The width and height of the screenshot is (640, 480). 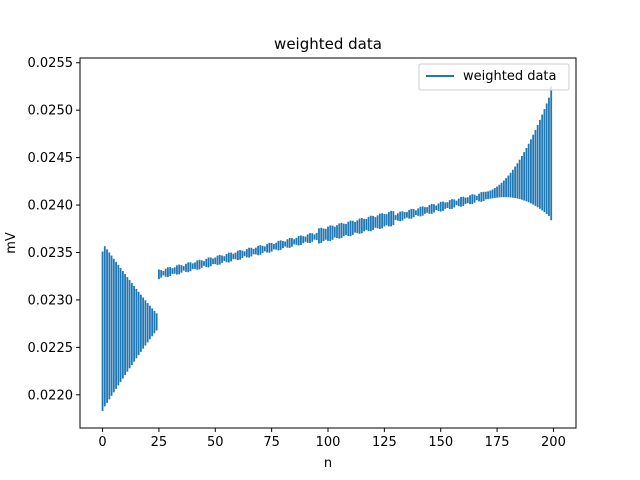 What do you see at coordinates (271, 442) in the screenshot?
I see `x-tick-label: 75` at bounding box center [271, 442].